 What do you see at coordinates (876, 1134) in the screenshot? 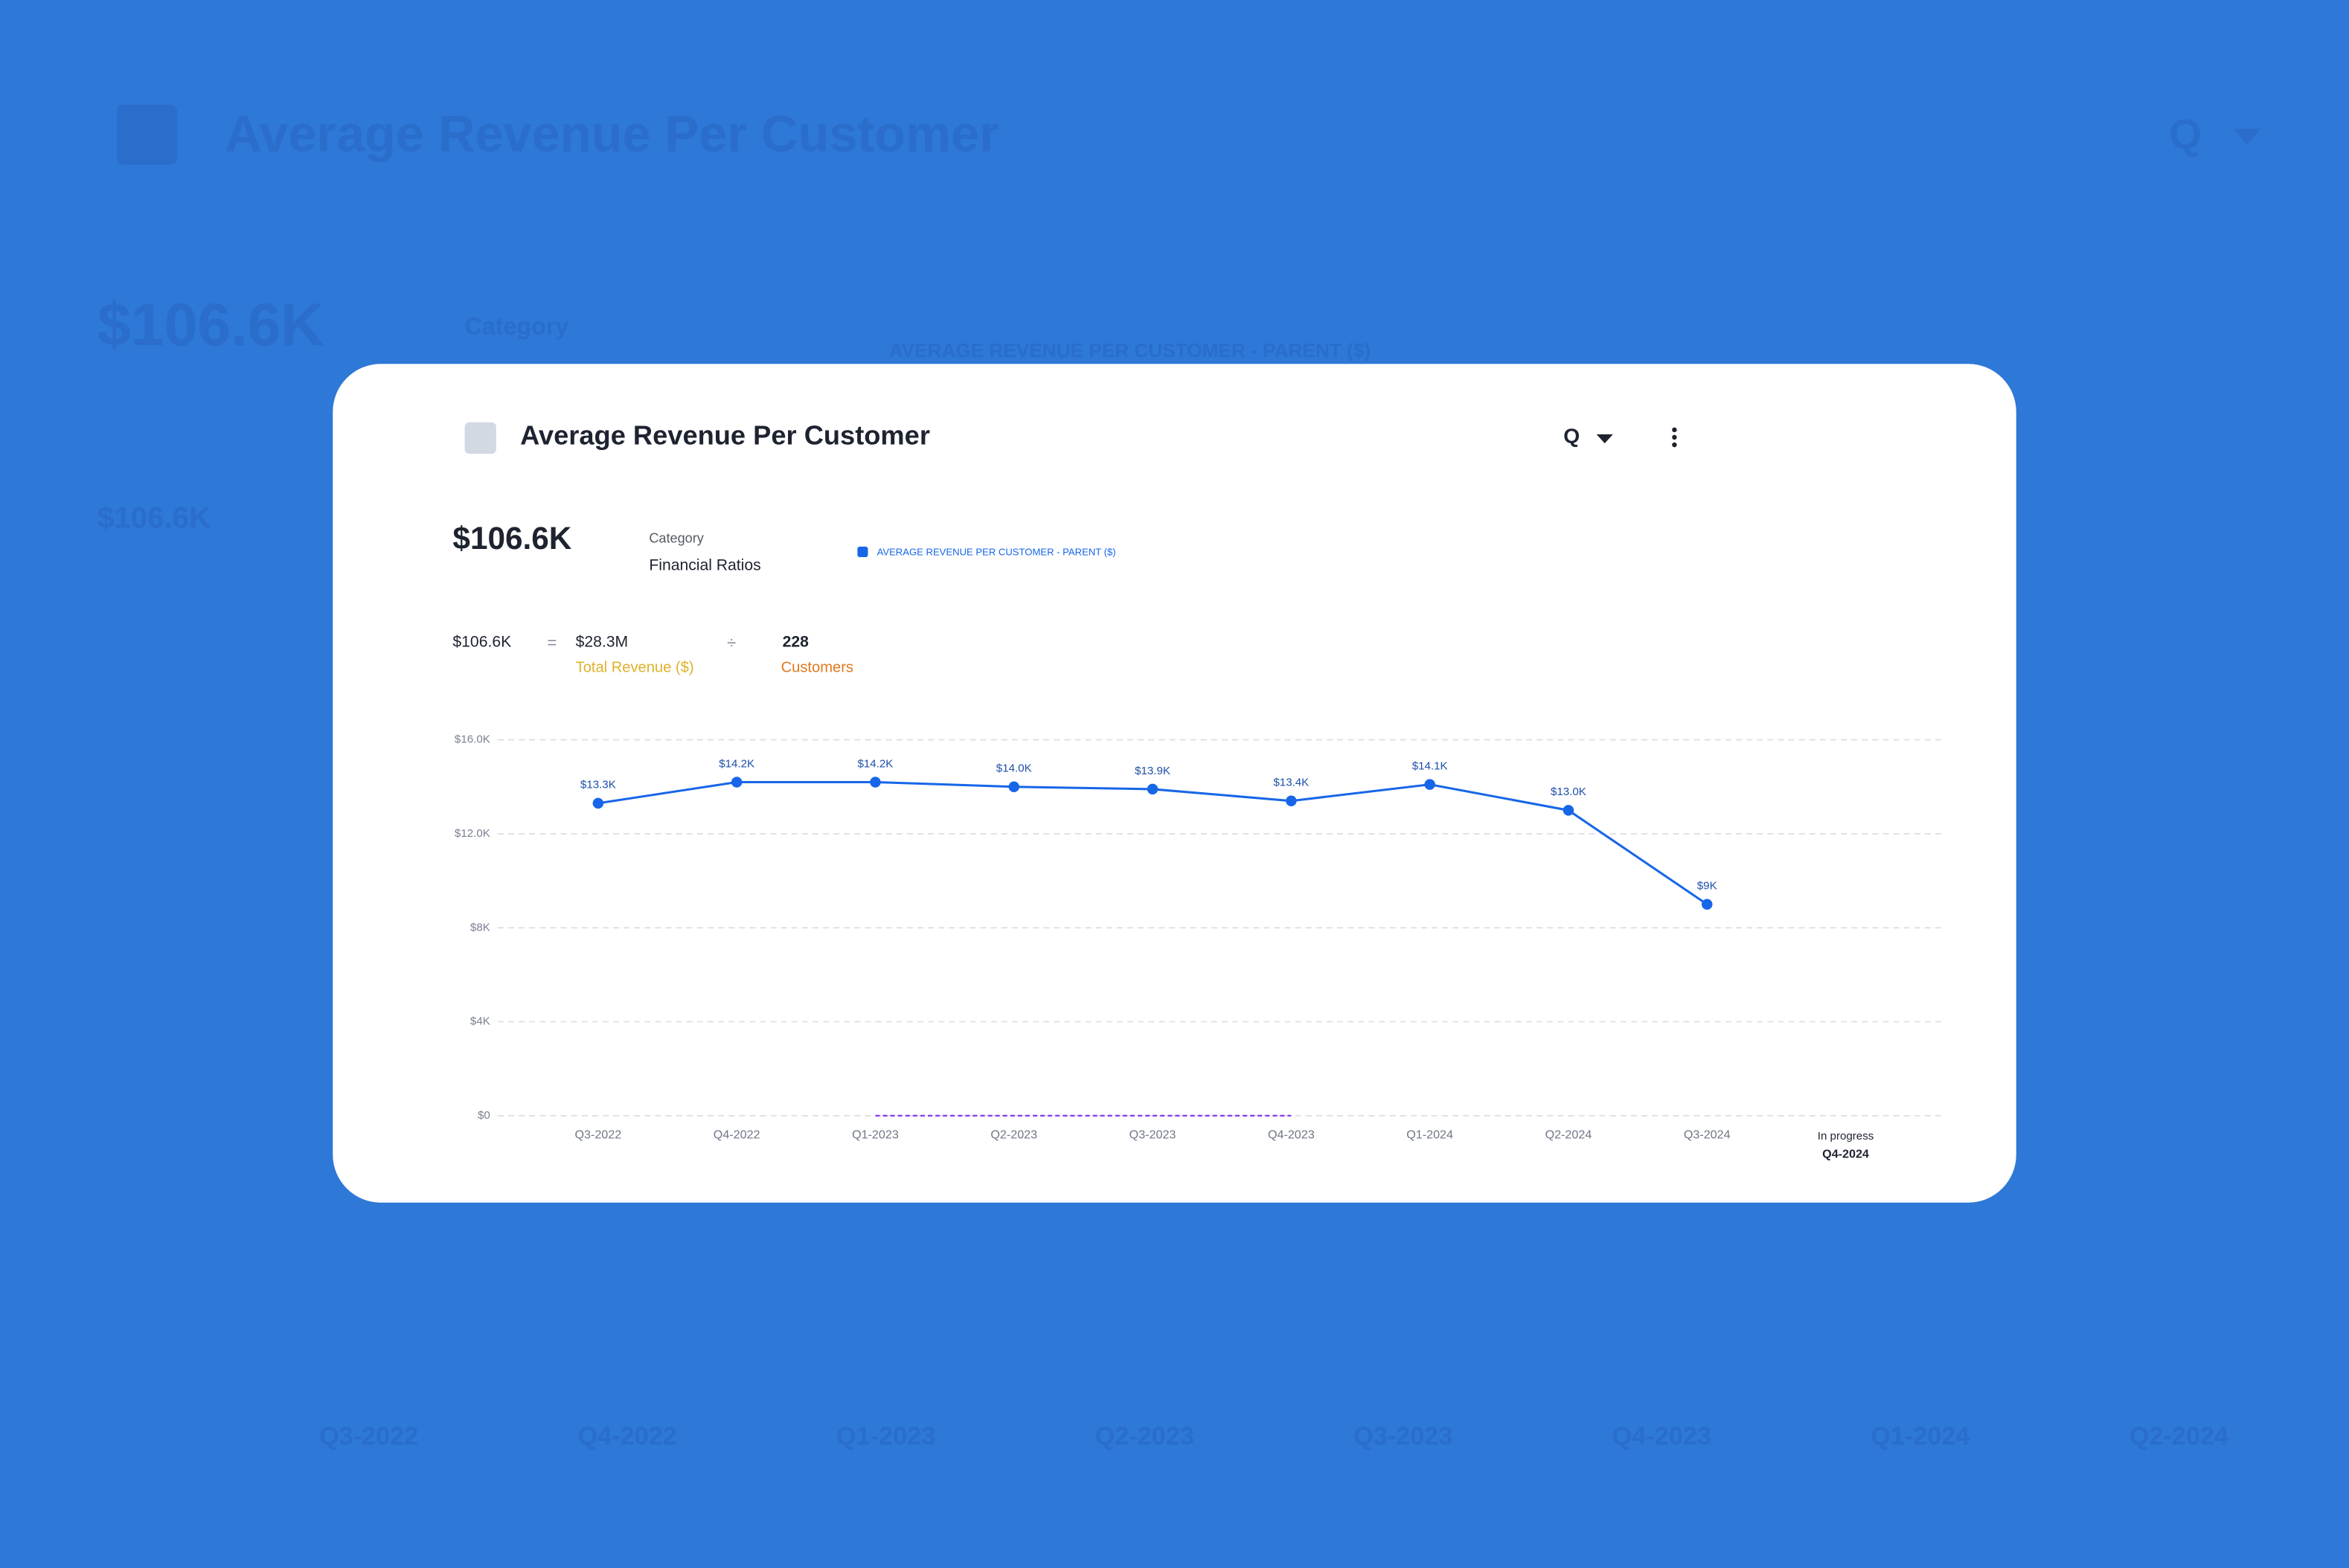
I see `x-tick-label: Q1-2023` at bounding box center [876, 1134].